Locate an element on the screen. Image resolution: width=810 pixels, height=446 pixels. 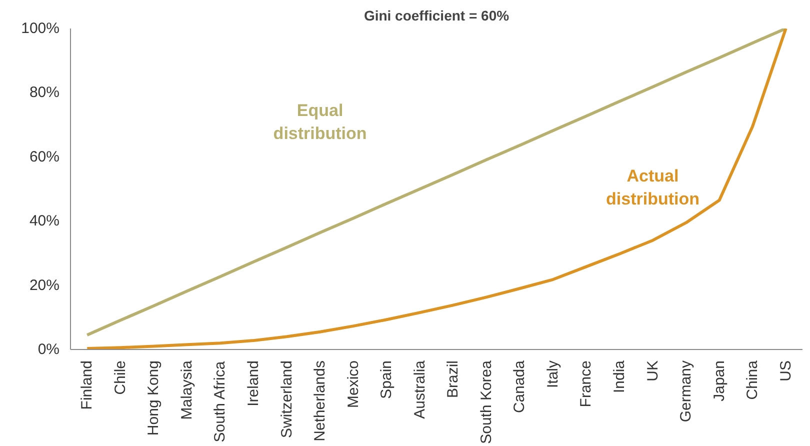
x-tick-label: Brazil is located at coordinates (453, 379).